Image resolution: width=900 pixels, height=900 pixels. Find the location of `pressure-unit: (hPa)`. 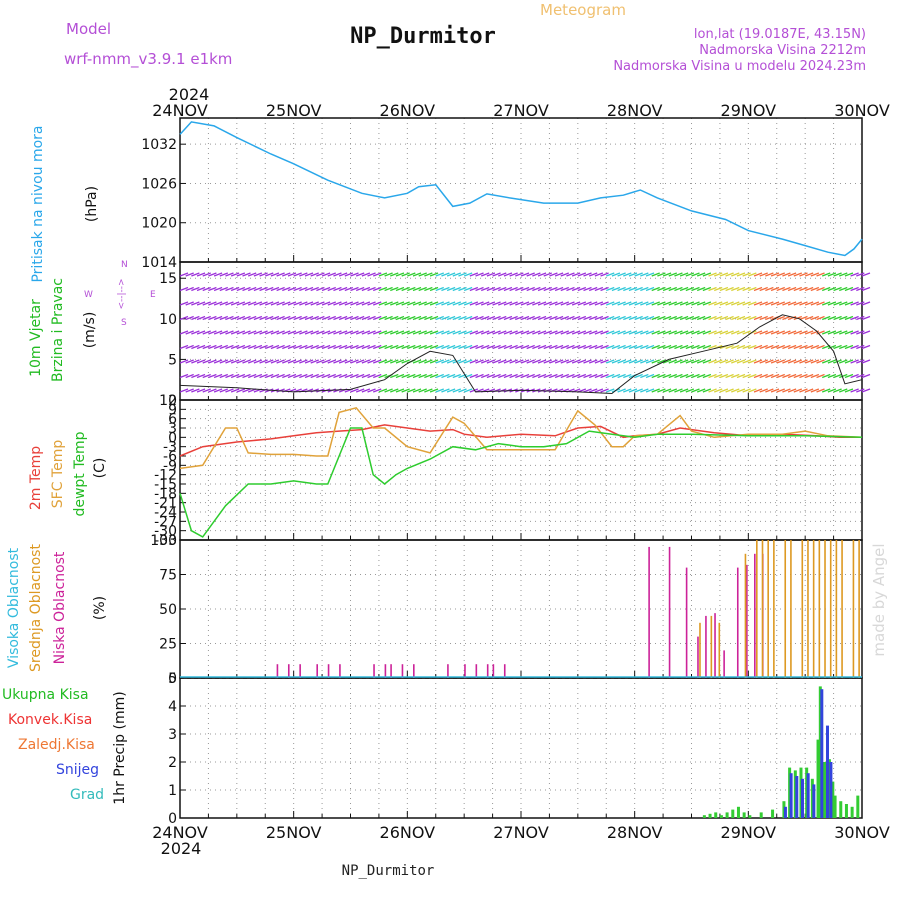

pressure-unit: (hPa) is located at coordinates (92, 204).